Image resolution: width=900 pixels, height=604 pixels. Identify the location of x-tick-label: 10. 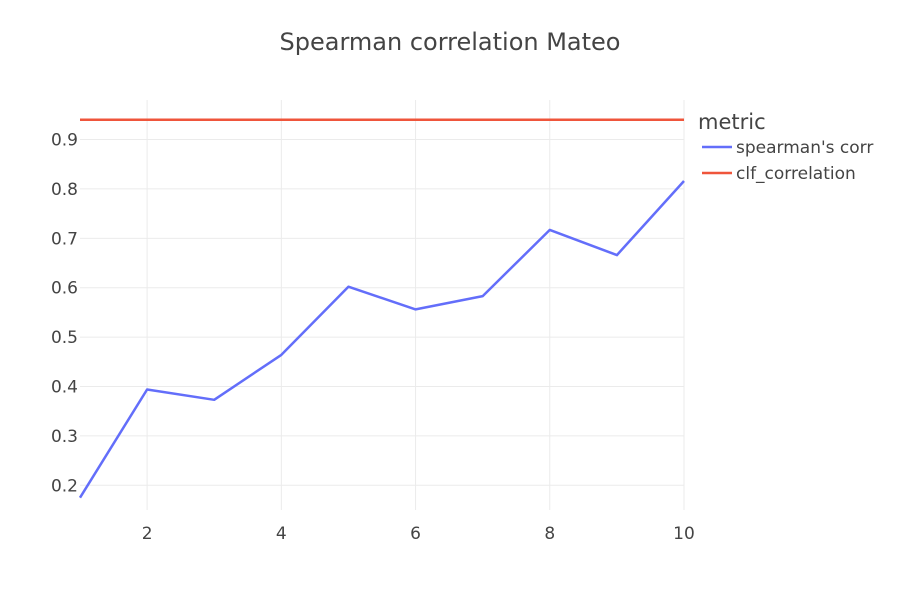
(684, 534).